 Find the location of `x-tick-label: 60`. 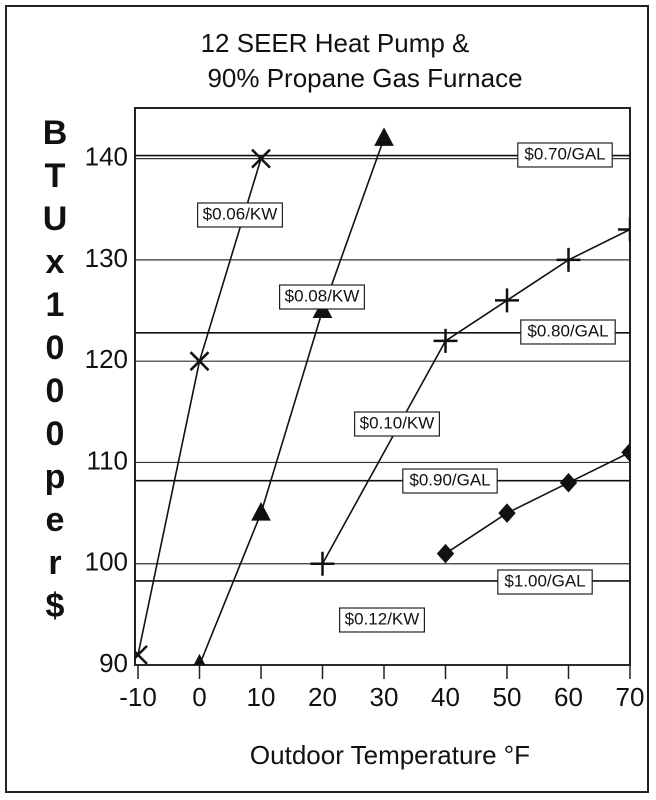

x-tick-label: 60 is located at coordinates (568, 697).